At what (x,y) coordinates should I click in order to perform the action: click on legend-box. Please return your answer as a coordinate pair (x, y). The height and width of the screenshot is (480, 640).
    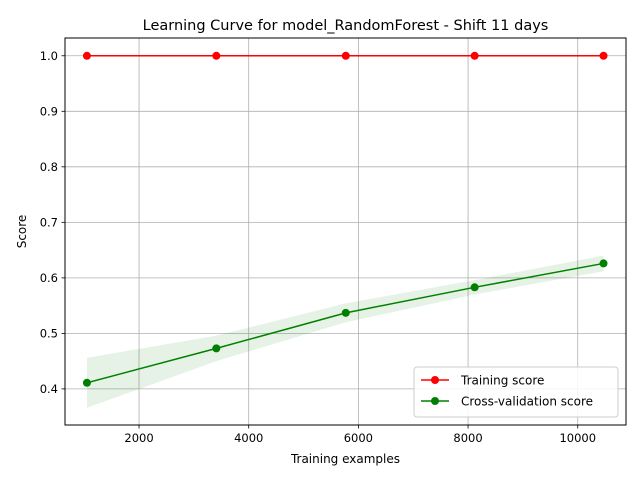
    Looking at the image, I should click on (516, 392).